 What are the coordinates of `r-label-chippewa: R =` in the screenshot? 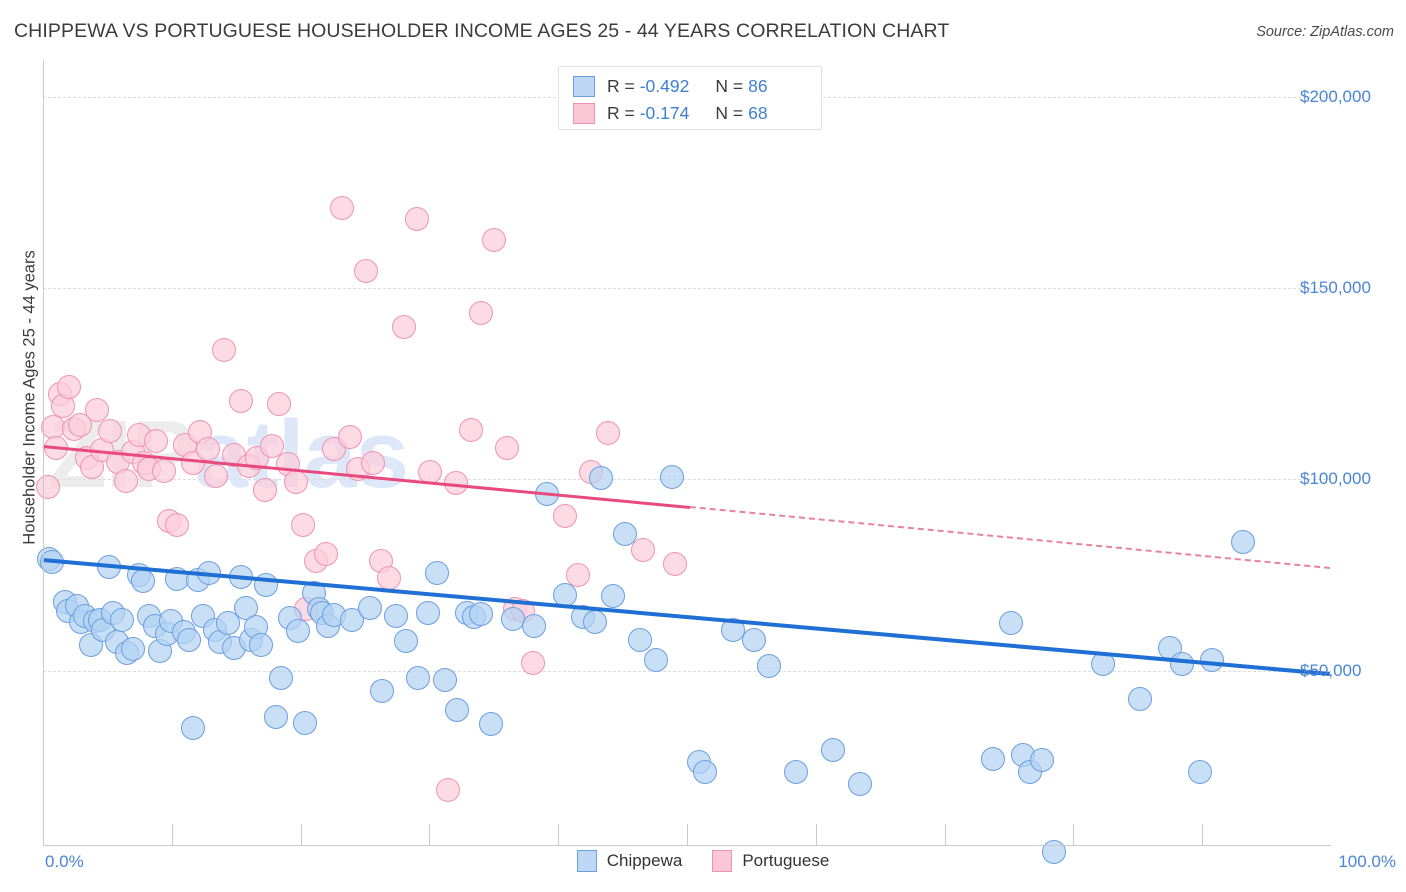 It's located at (621, 85).